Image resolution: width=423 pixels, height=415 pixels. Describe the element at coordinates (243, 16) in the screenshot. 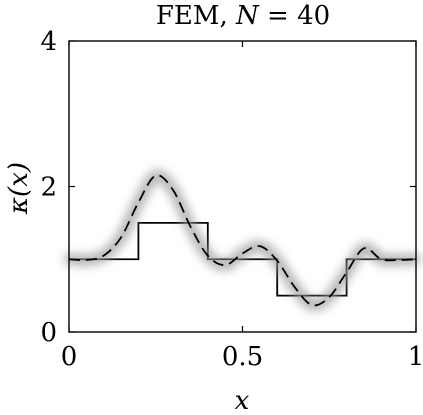

I see `chart-title: FEM, N = 40` at that location.